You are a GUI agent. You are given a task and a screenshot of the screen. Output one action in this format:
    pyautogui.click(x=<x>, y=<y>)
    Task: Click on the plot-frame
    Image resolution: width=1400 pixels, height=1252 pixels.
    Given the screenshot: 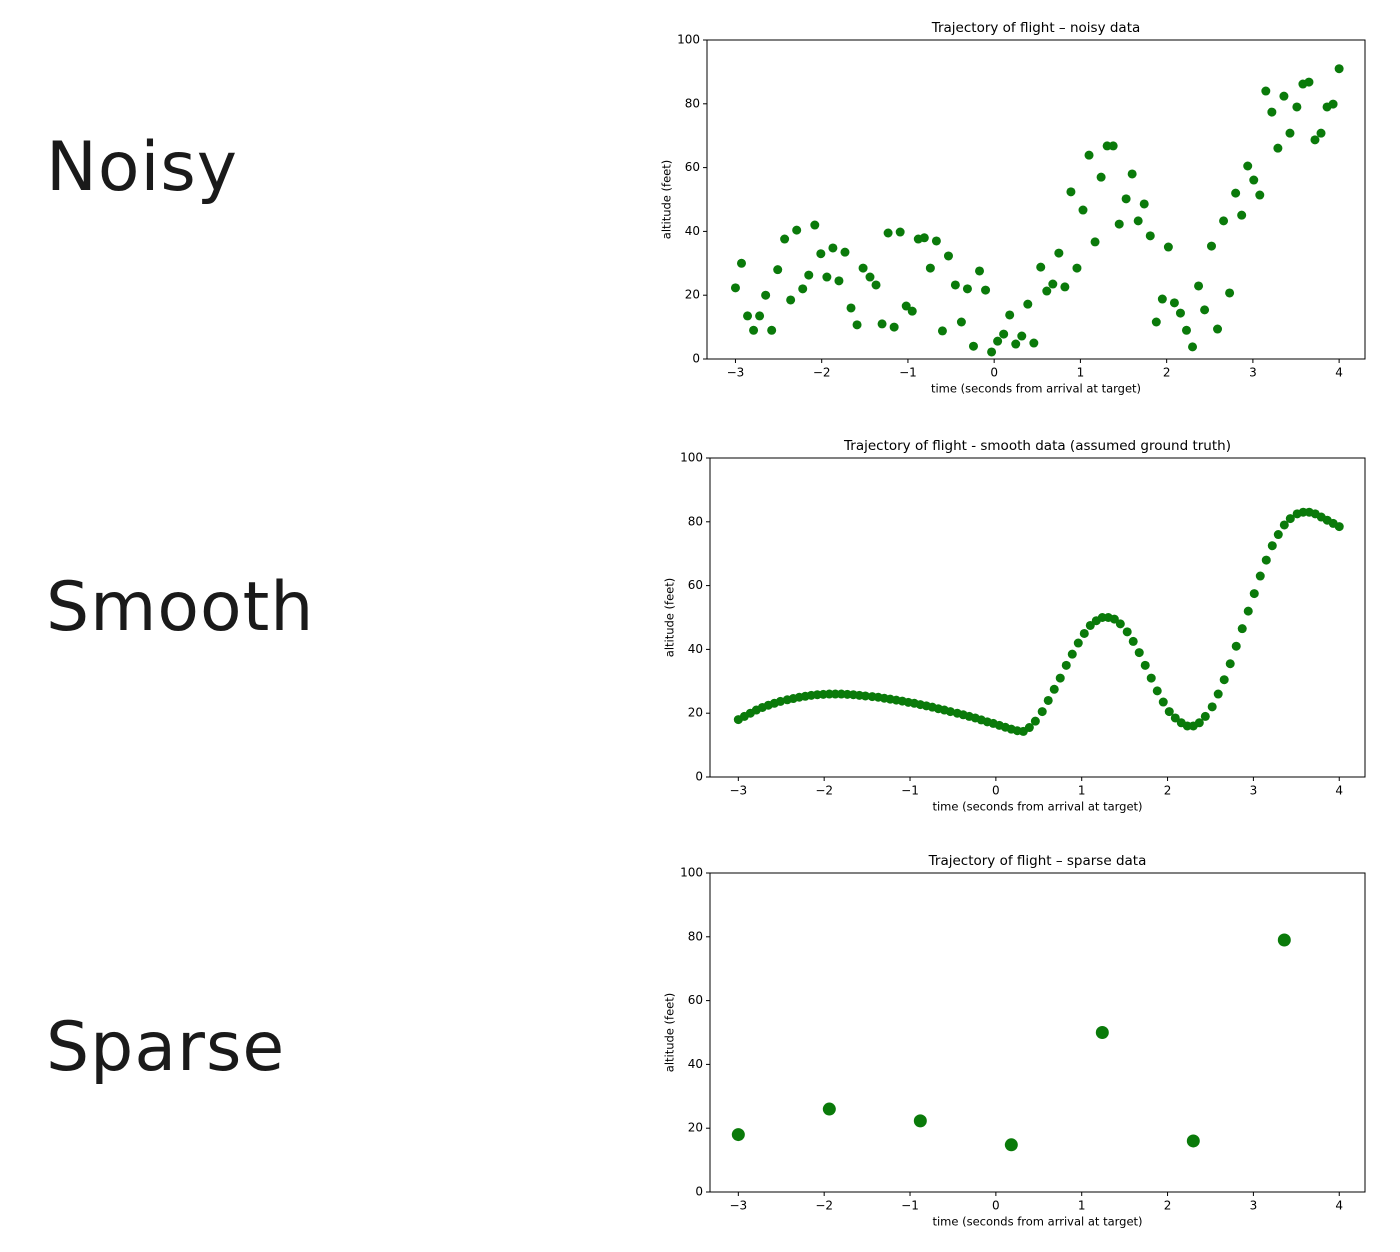 What is the action you would take?
    pyautogui.click(x=1037, y=617)
    